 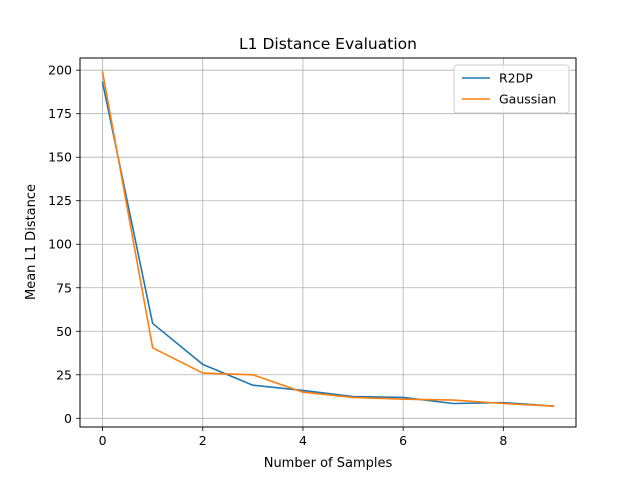 What do you see at coordinates (68, 418) in the screenshot?
I see `y-tick-label: 0` at bounding box center [68, 418].